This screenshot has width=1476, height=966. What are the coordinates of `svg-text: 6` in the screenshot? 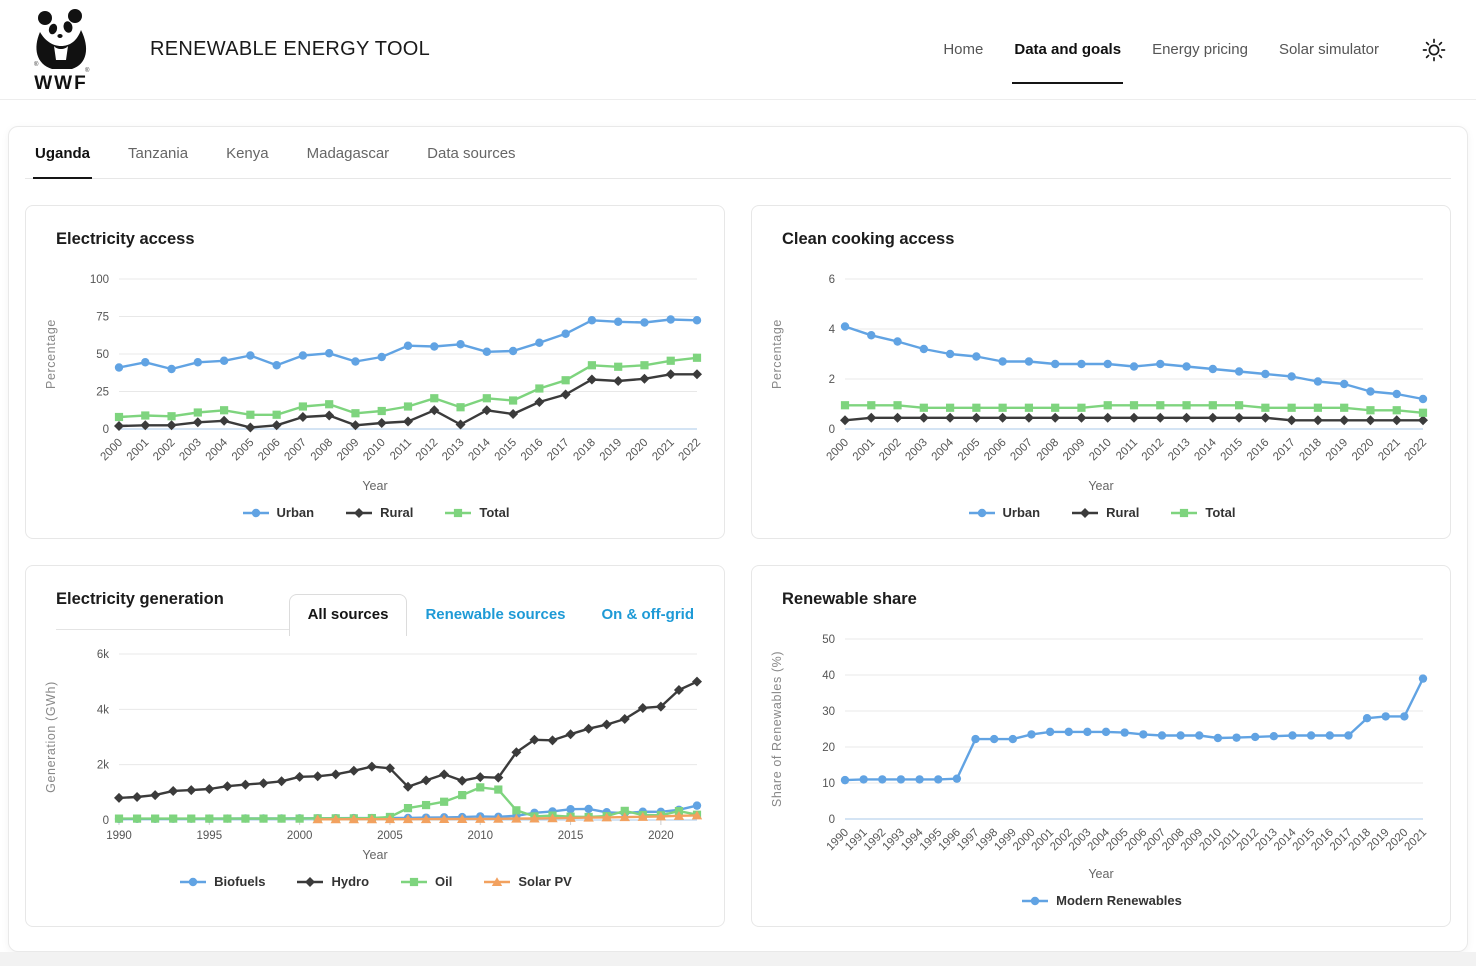 It's located at (832, 280).